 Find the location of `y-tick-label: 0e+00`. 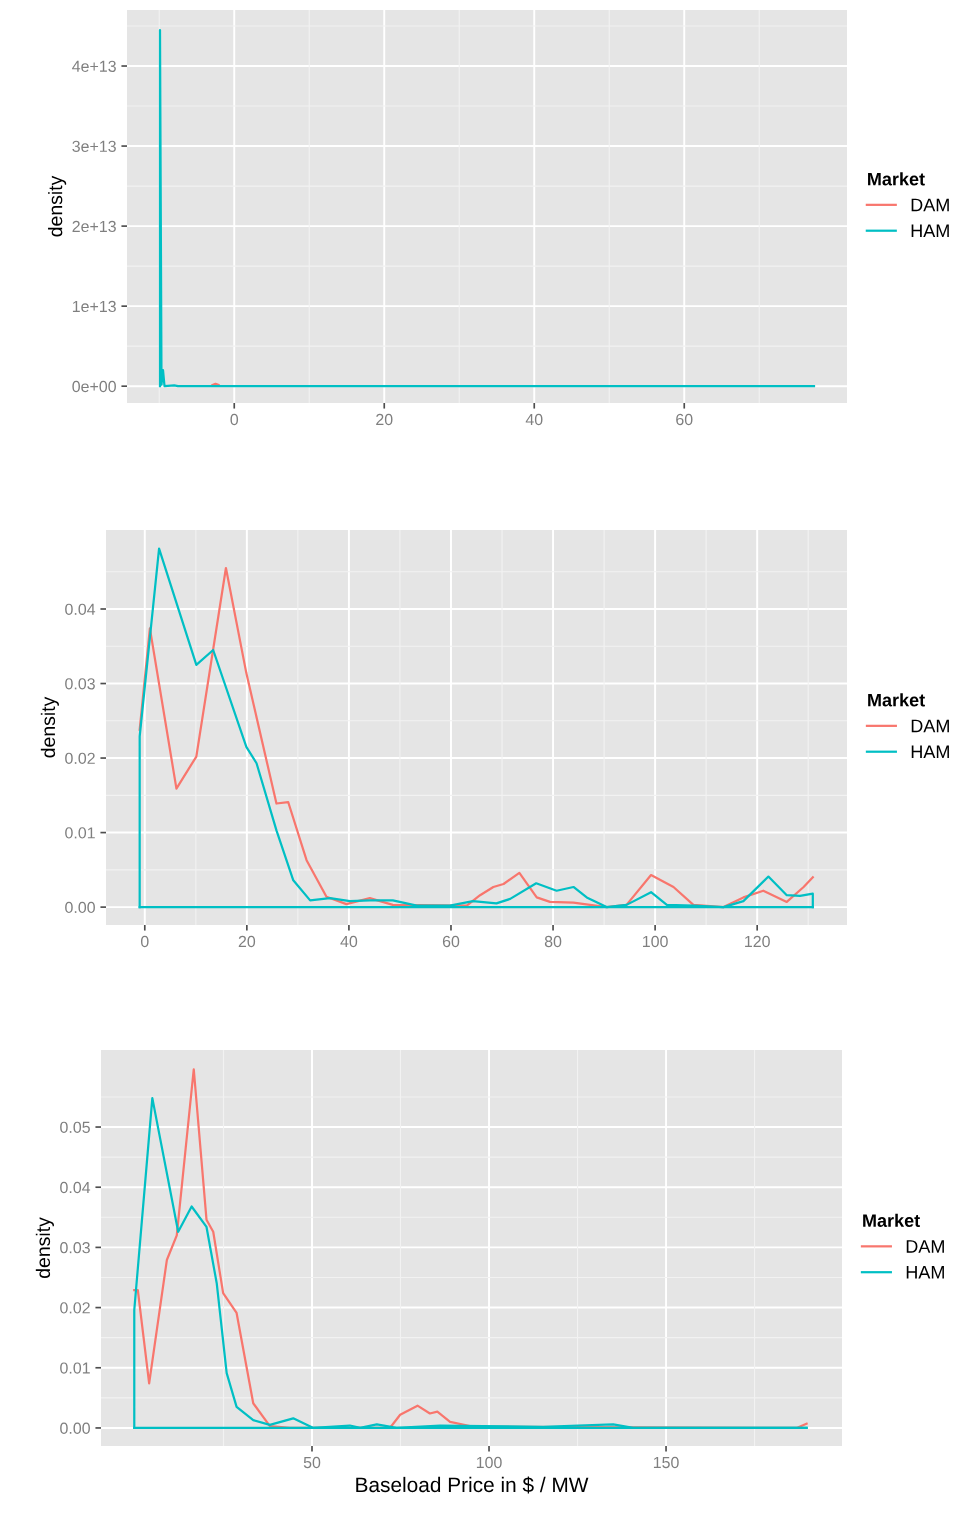

y-tick-label: 0e+00 is located at coordinates (94, 386).